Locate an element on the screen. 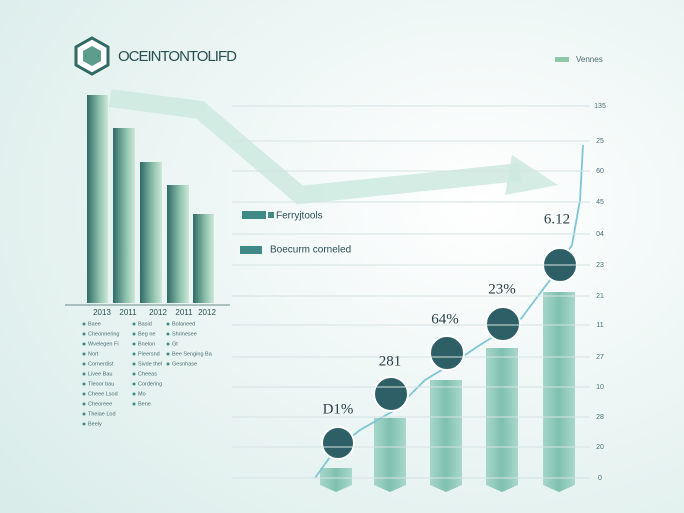 This screenshot has height=513, width=684. note-text: Bene is located at coordinates (144, 404).